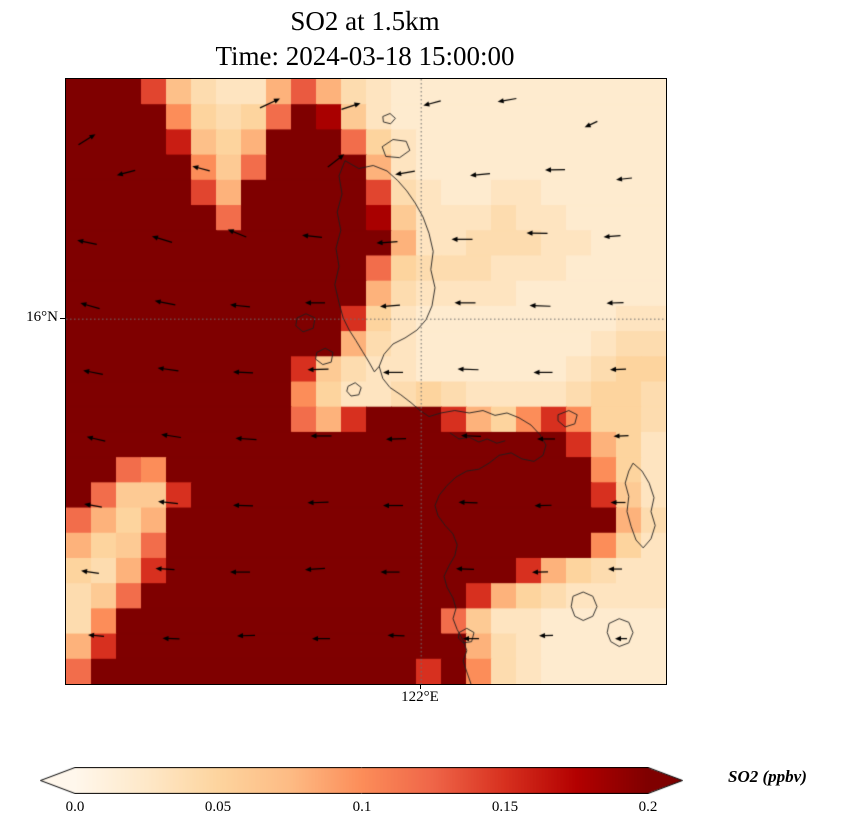 This screenshot has width=841, height=836. I want to click on colorbar-panel, so click(361, 780).